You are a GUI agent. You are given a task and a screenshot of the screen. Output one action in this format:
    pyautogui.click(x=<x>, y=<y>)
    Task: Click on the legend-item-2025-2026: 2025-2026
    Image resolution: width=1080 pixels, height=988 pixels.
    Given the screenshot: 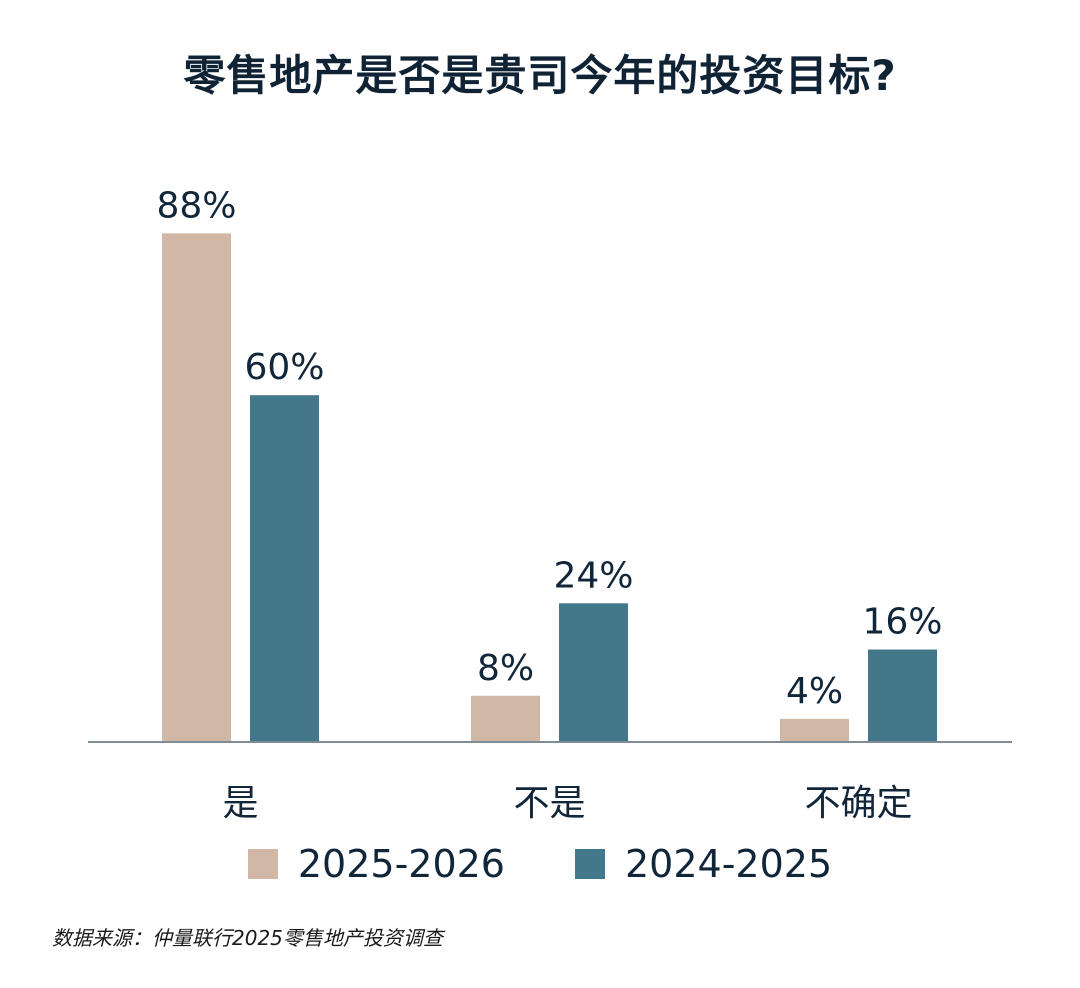 What is the action you would take?
    pyautogui.click(x=376, y=864)
    